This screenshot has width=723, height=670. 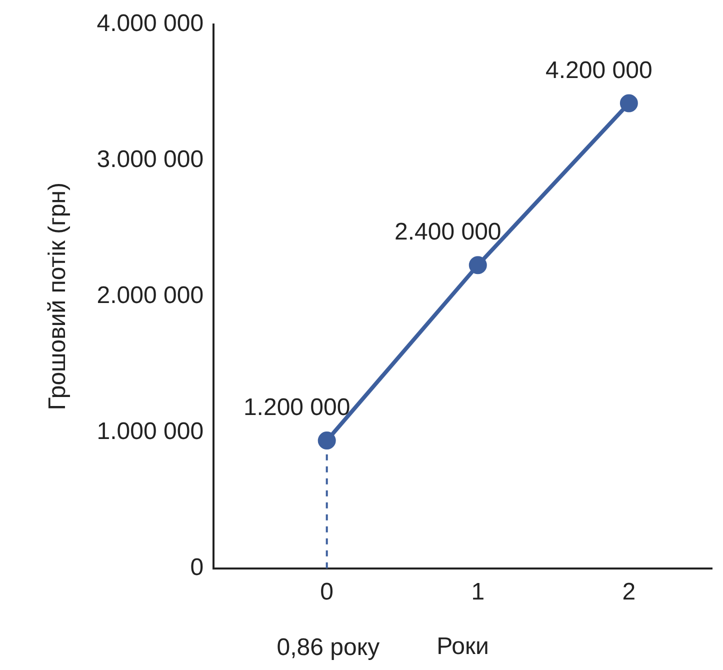 I want to click on annotation: 1.200 000, so click(x=296, y=408).